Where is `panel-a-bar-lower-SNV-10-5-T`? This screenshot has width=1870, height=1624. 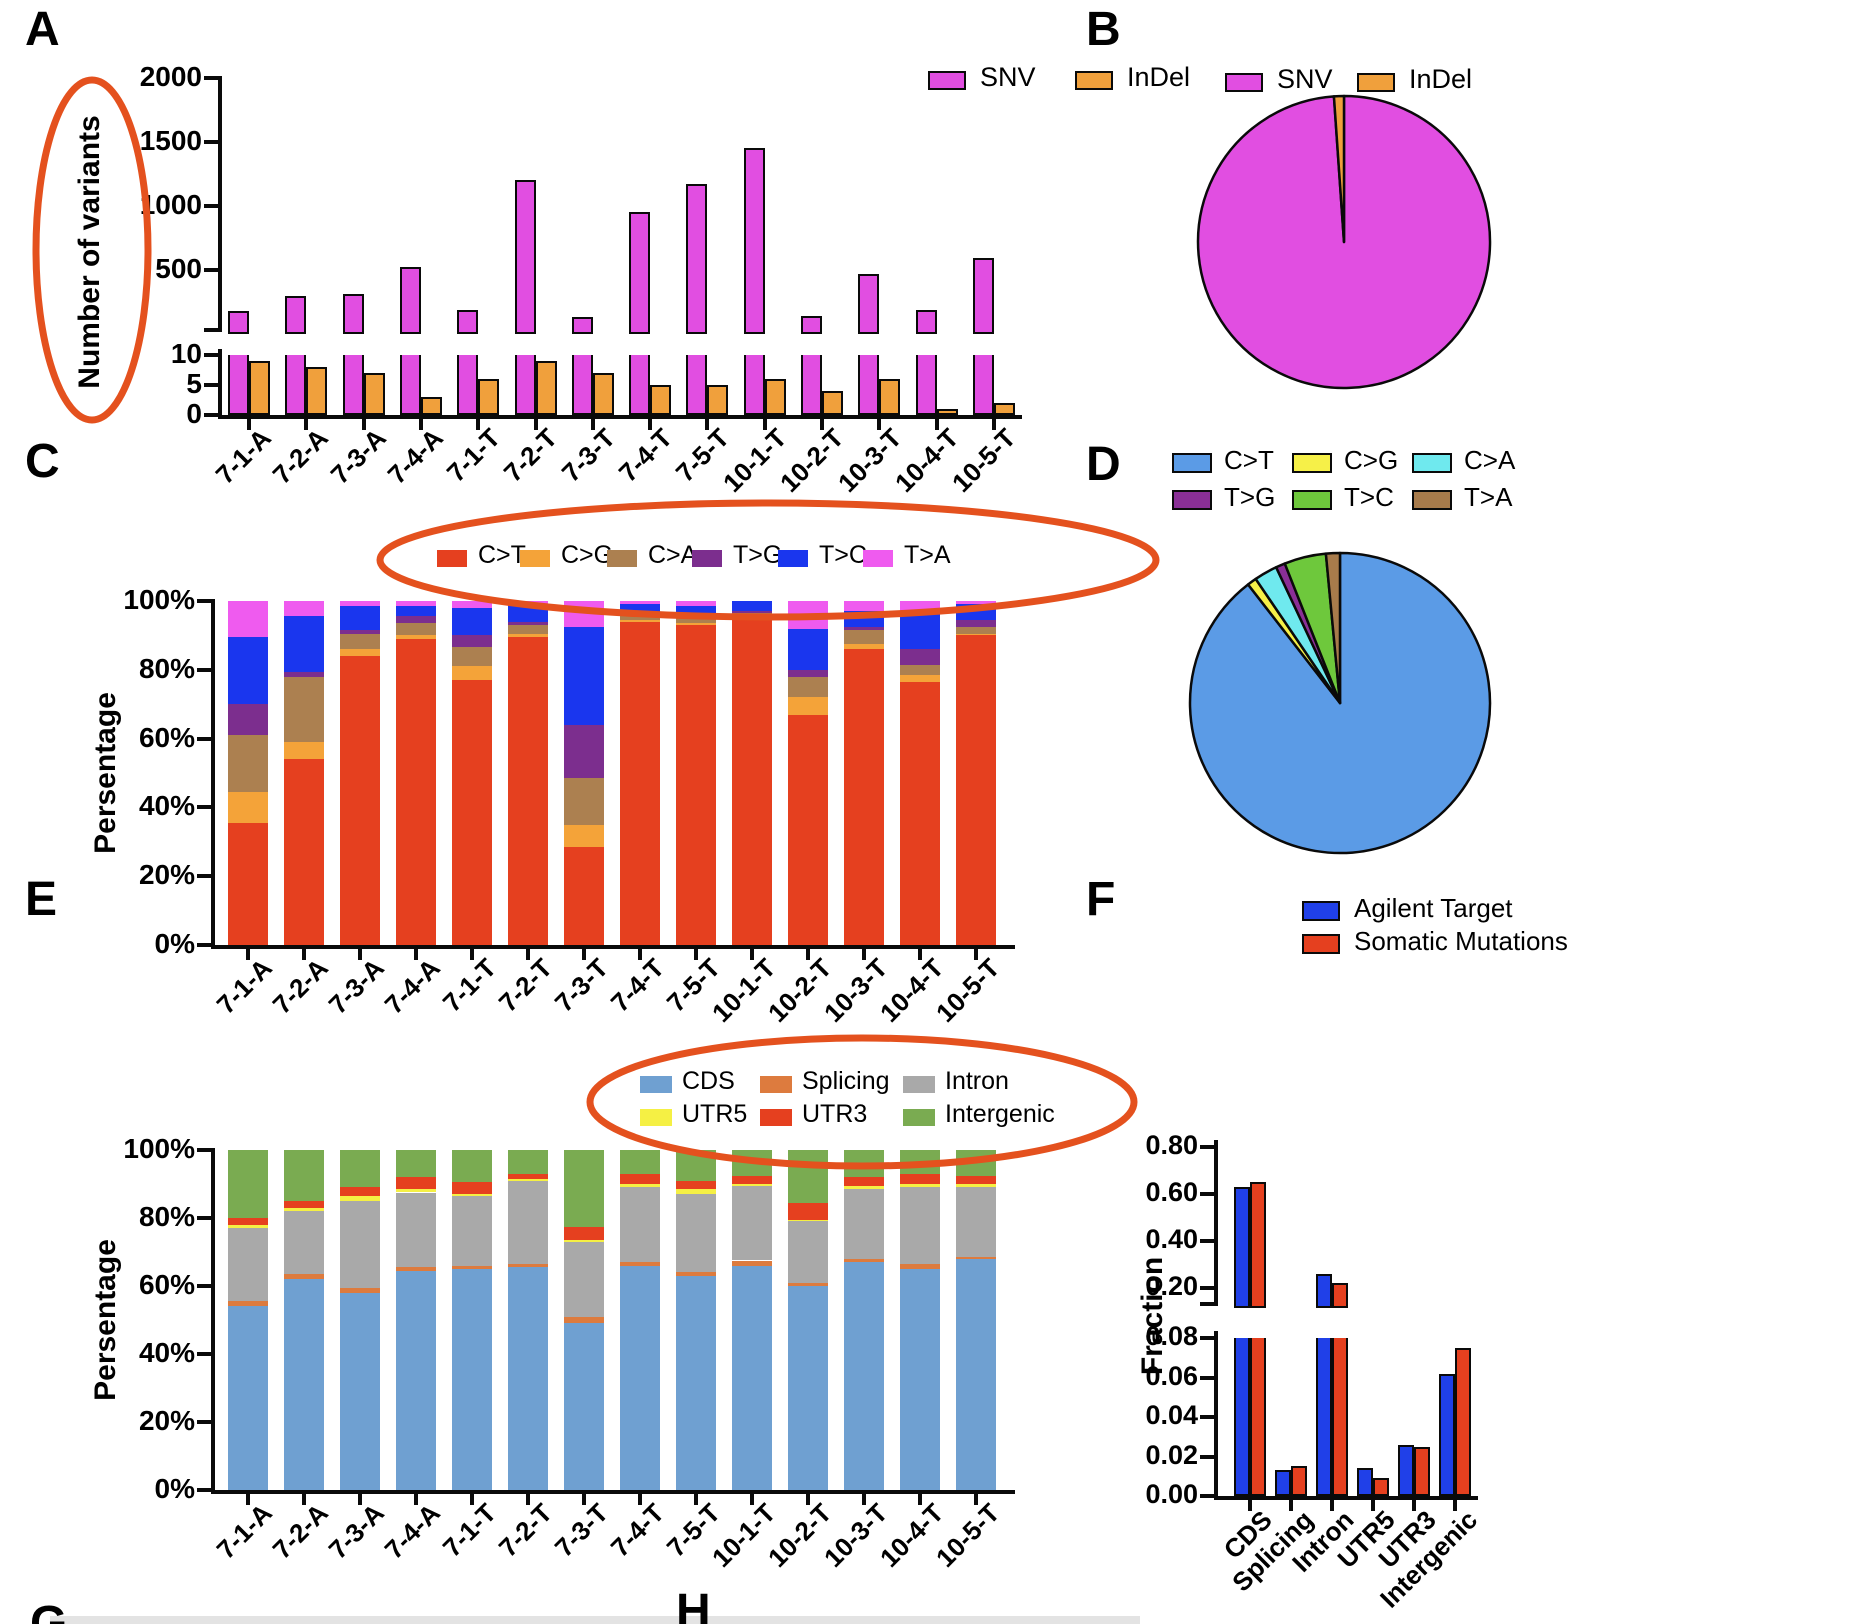
panel-a-bar-lower-SNV-10-5-T is located at coordinates (983, 385).